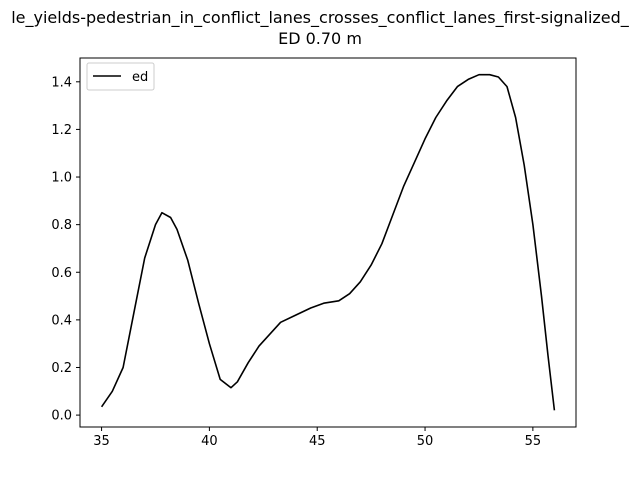  I want to click on y-tick-label: 1.4, so click(61, 82).